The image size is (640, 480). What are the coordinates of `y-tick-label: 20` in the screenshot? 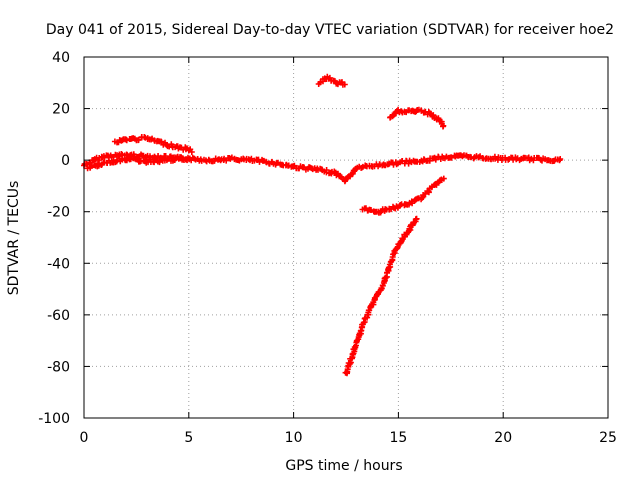 It's located at (61, 110).